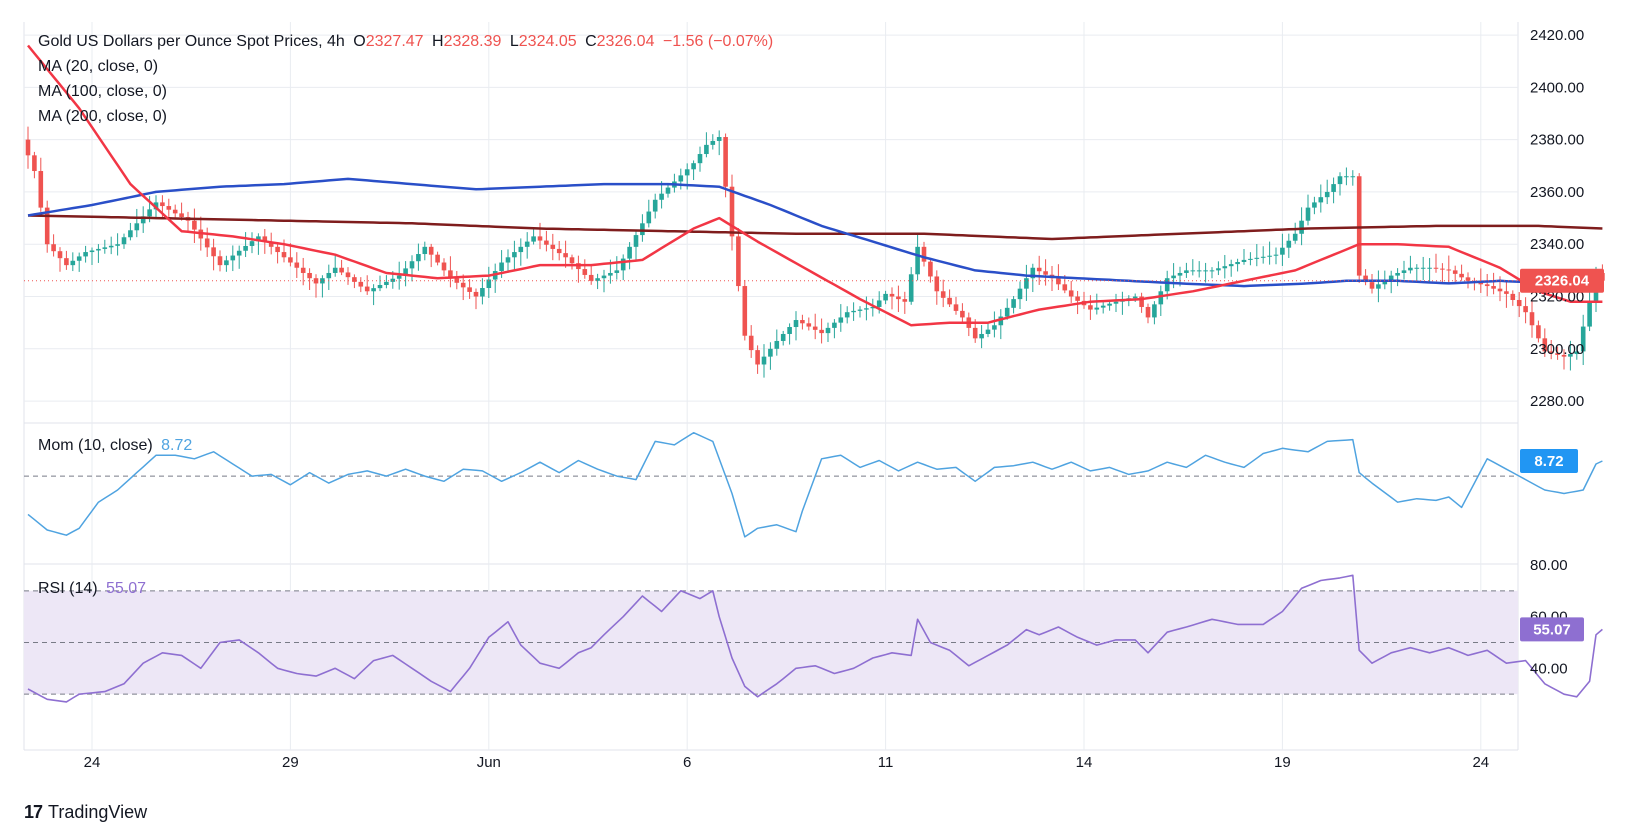 Image resolution: width=1634 pixels, height=834 pixels. I want to click on time-tick-label: Jun, so click(489, 762).